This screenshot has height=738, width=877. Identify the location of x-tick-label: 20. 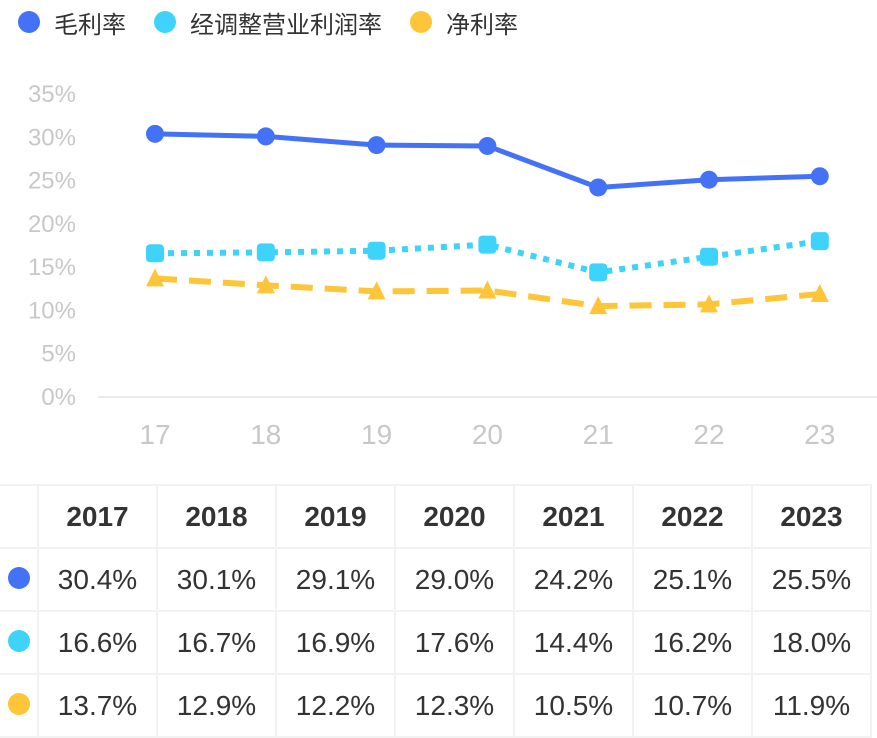
(487, 434).